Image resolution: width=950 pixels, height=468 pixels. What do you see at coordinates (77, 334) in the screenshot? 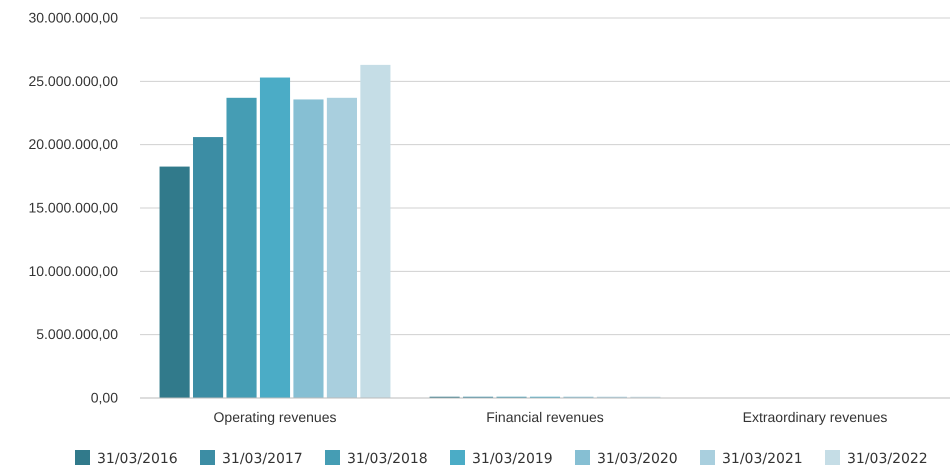
I see `y-tick-label: 5.000.000,00` at bounding box center [77, 334].